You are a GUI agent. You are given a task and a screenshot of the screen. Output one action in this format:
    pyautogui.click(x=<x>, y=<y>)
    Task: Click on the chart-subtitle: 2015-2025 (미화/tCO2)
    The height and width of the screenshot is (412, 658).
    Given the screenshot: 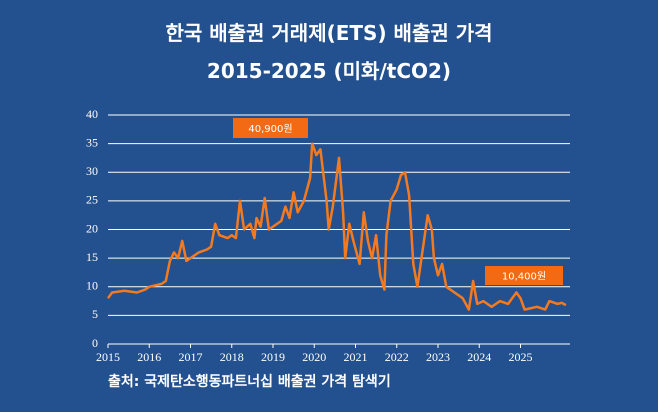 What is the action you would take?
    pyautogui.click(x=329, y=71)
    